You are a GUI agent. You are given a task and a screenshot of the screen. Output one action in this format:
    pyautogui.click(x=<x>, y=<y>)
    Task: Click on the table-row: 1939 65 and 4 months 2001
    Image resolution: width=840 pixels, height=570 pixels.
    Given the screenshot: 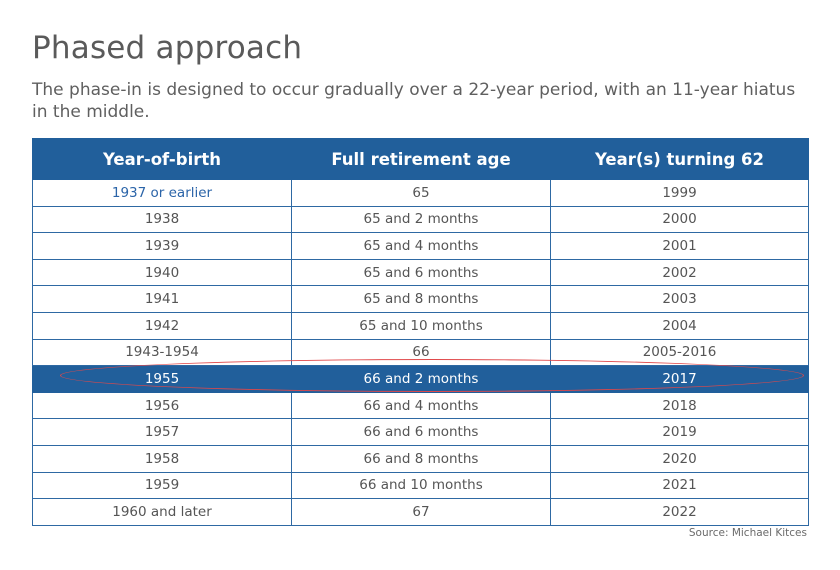 What is the action you would take?
    pyautogui.click(x=420, y=246)
    